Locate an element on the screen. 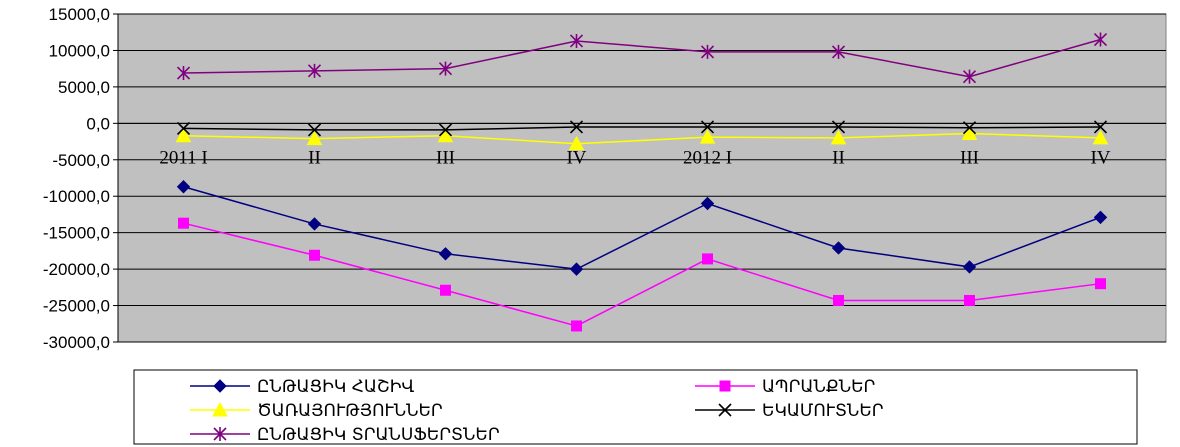 The image size is (1180, 447). x-tick-label: 2012 I is located at coordinates (707, 157).